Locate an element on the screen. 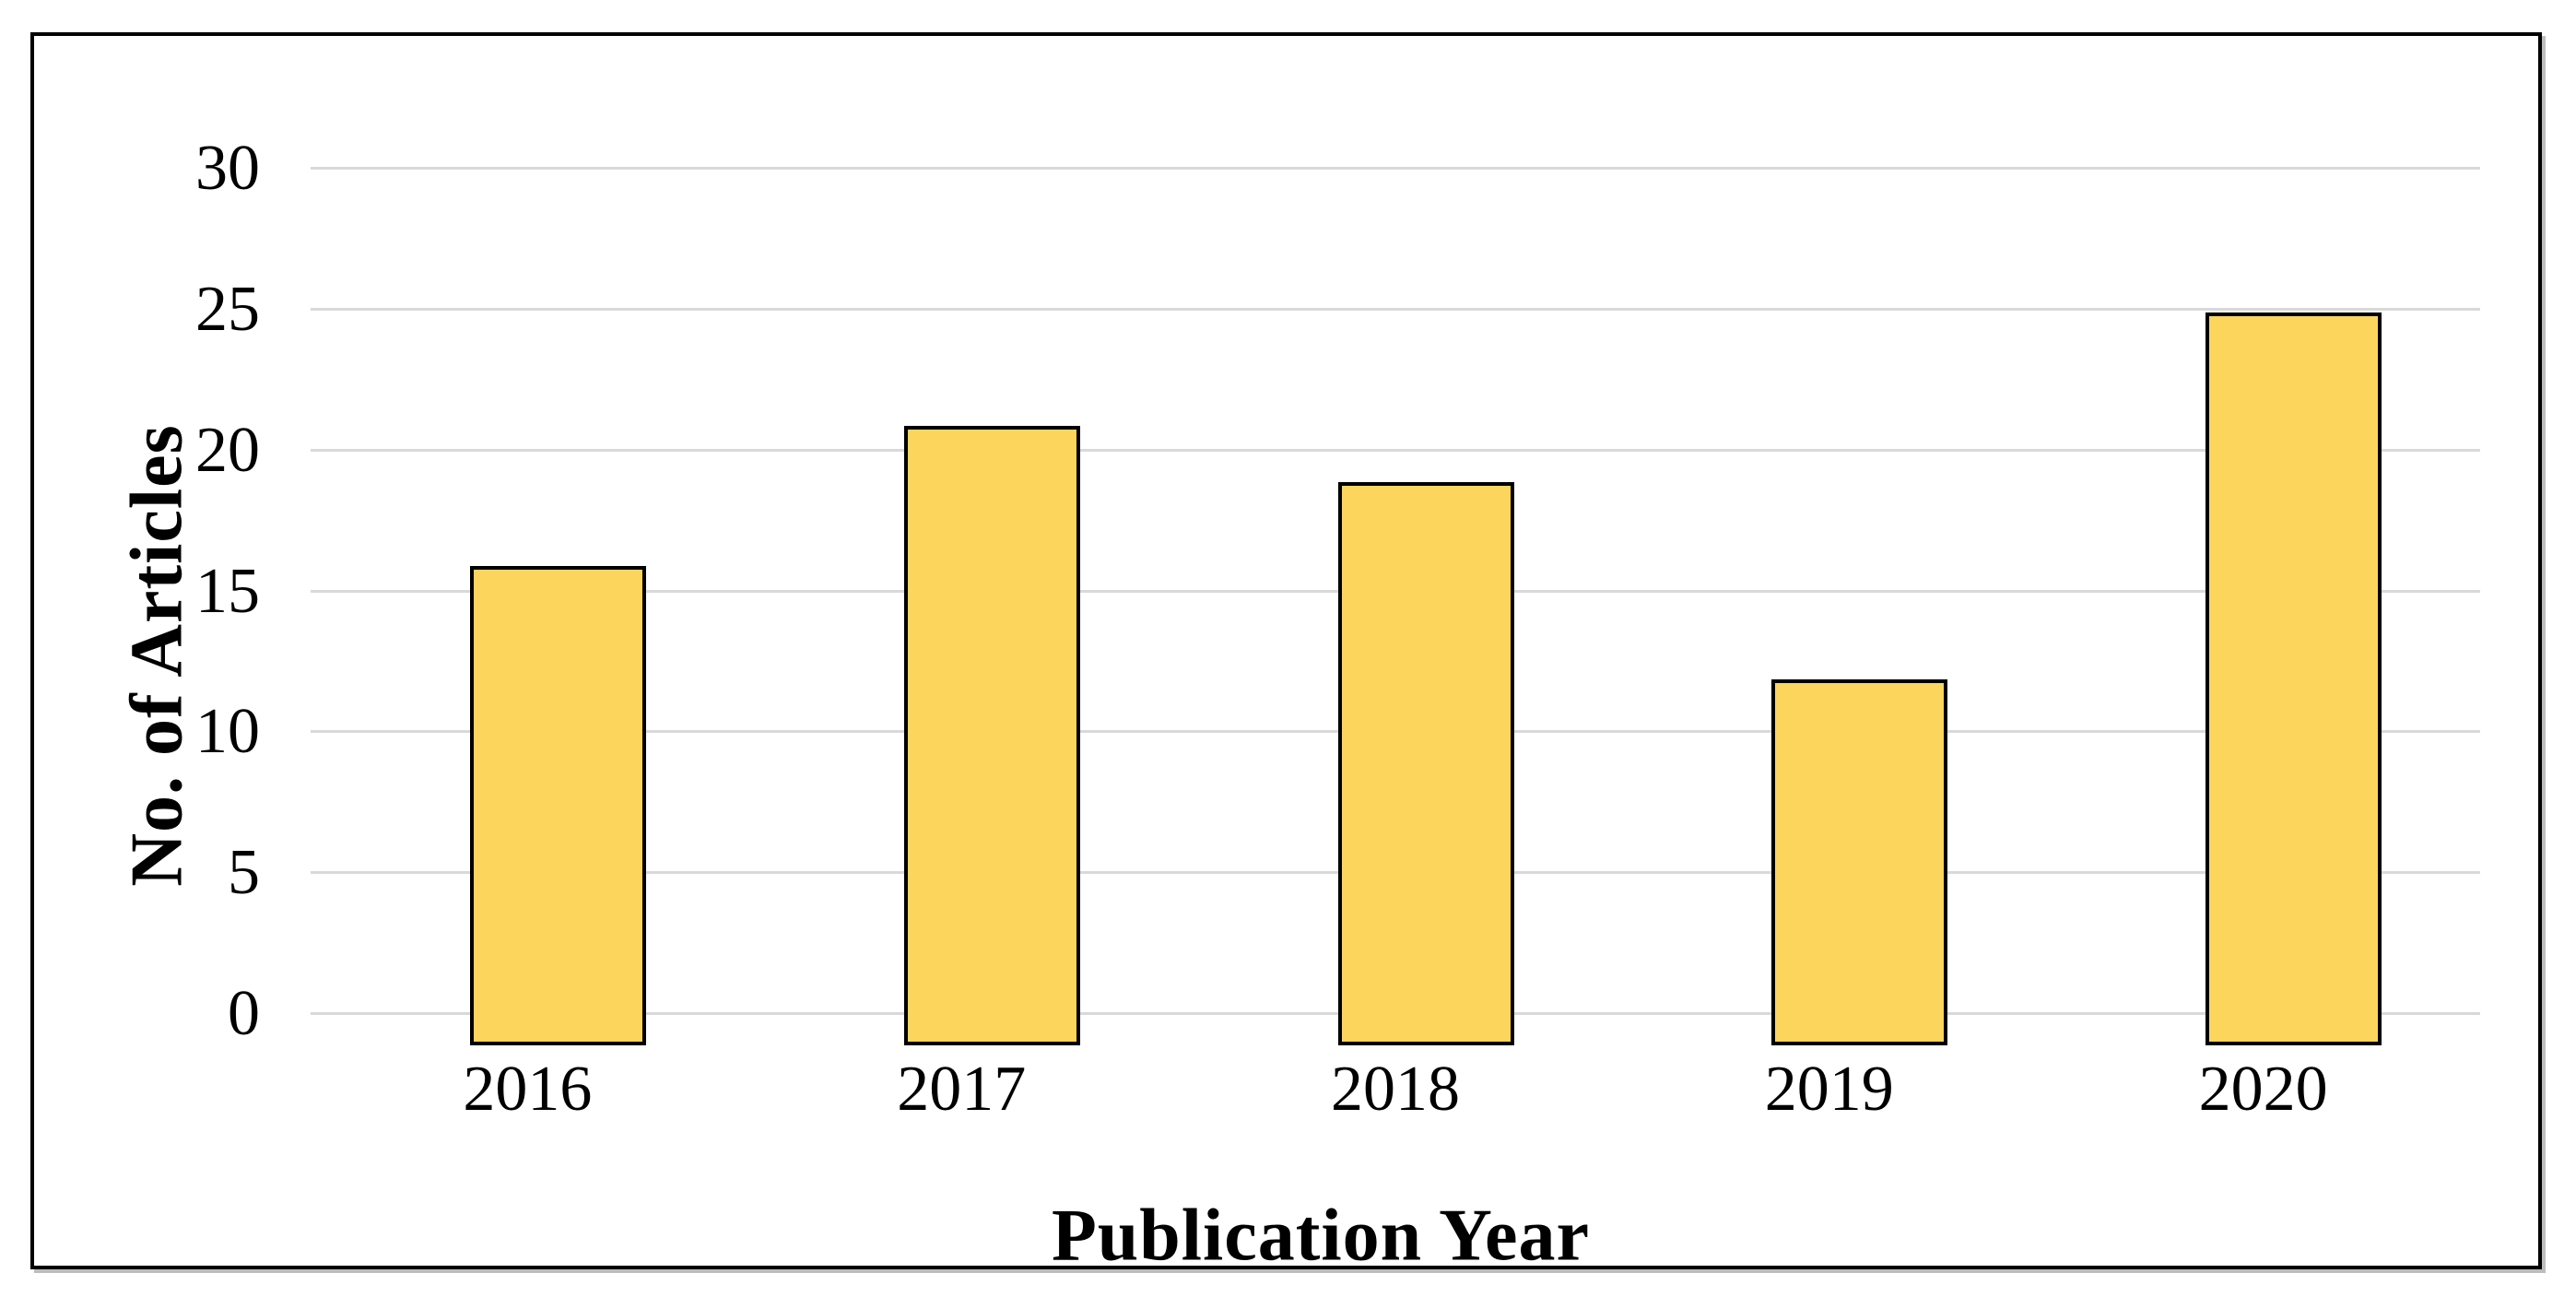 This screenshot has width=2576, height=1297. bar-2018 is located at coordinates (1426, 763).